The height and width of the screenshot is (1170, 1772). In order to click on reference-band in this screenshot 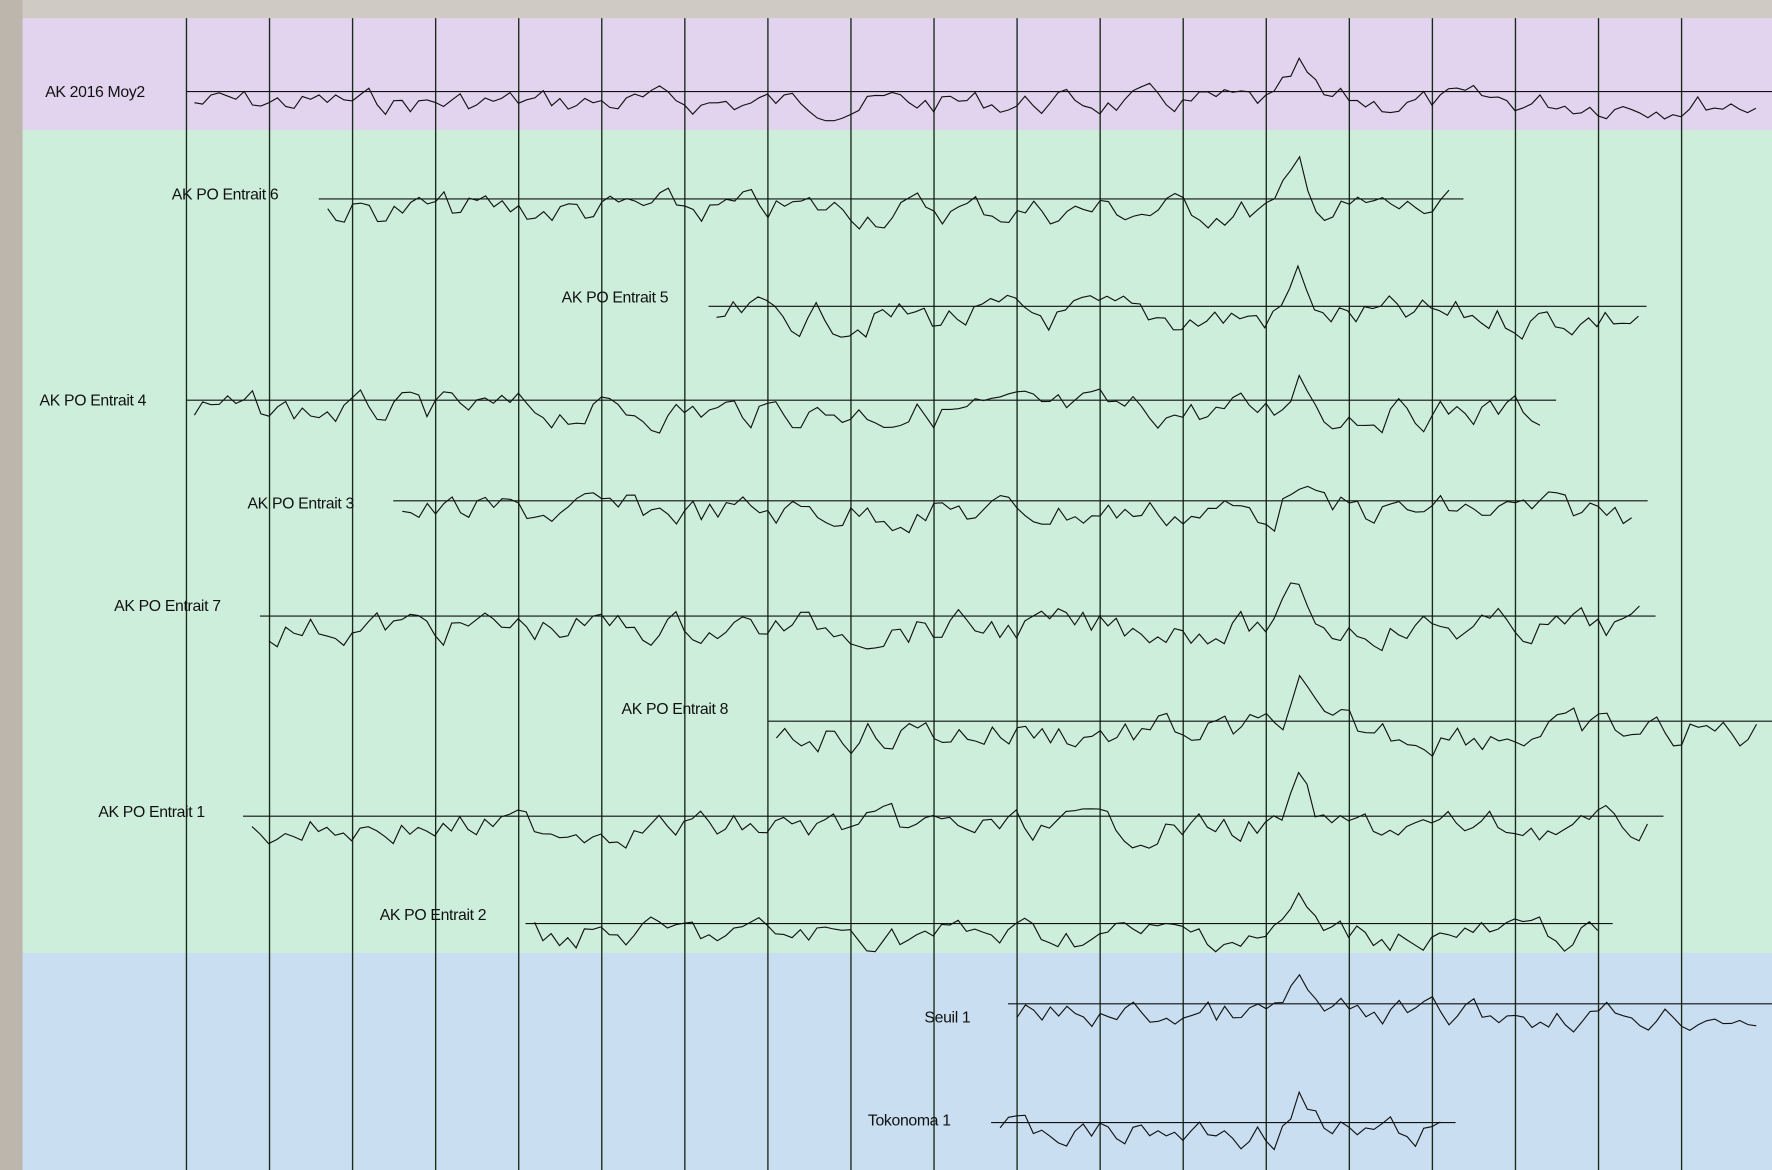, I will do `click(897, 74)`.